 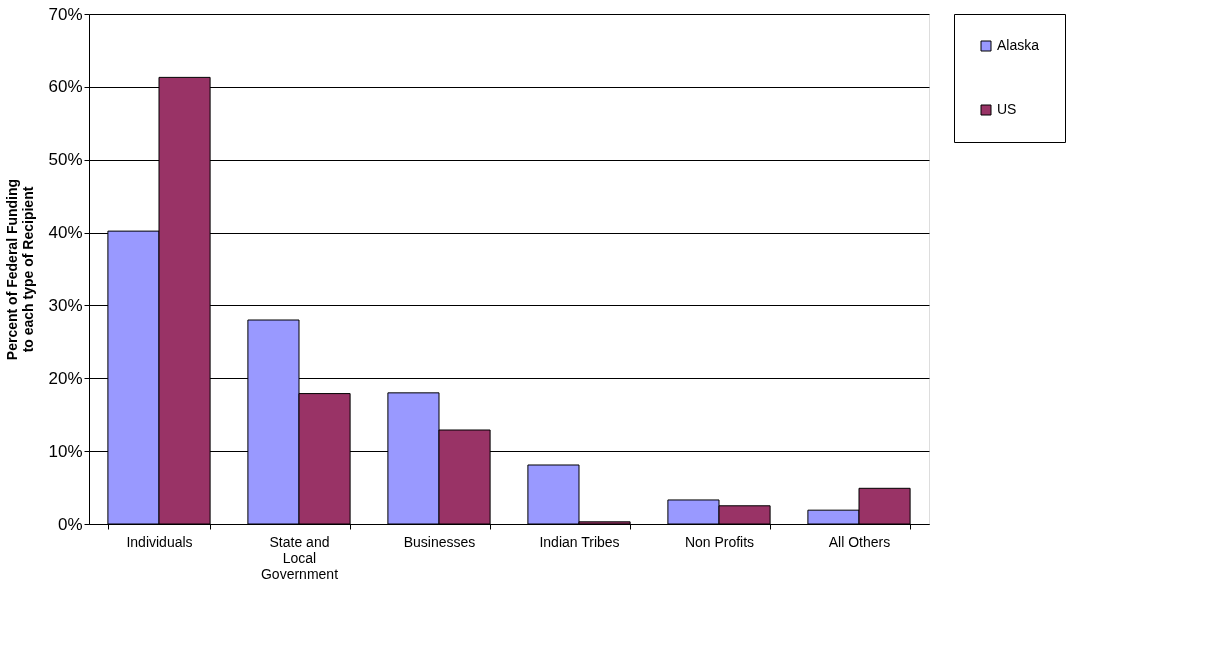 What do you see at coordinates (65, 233) in the screenshot?
I see `y-tick-label: 40%` at bounding box center [65, 233].